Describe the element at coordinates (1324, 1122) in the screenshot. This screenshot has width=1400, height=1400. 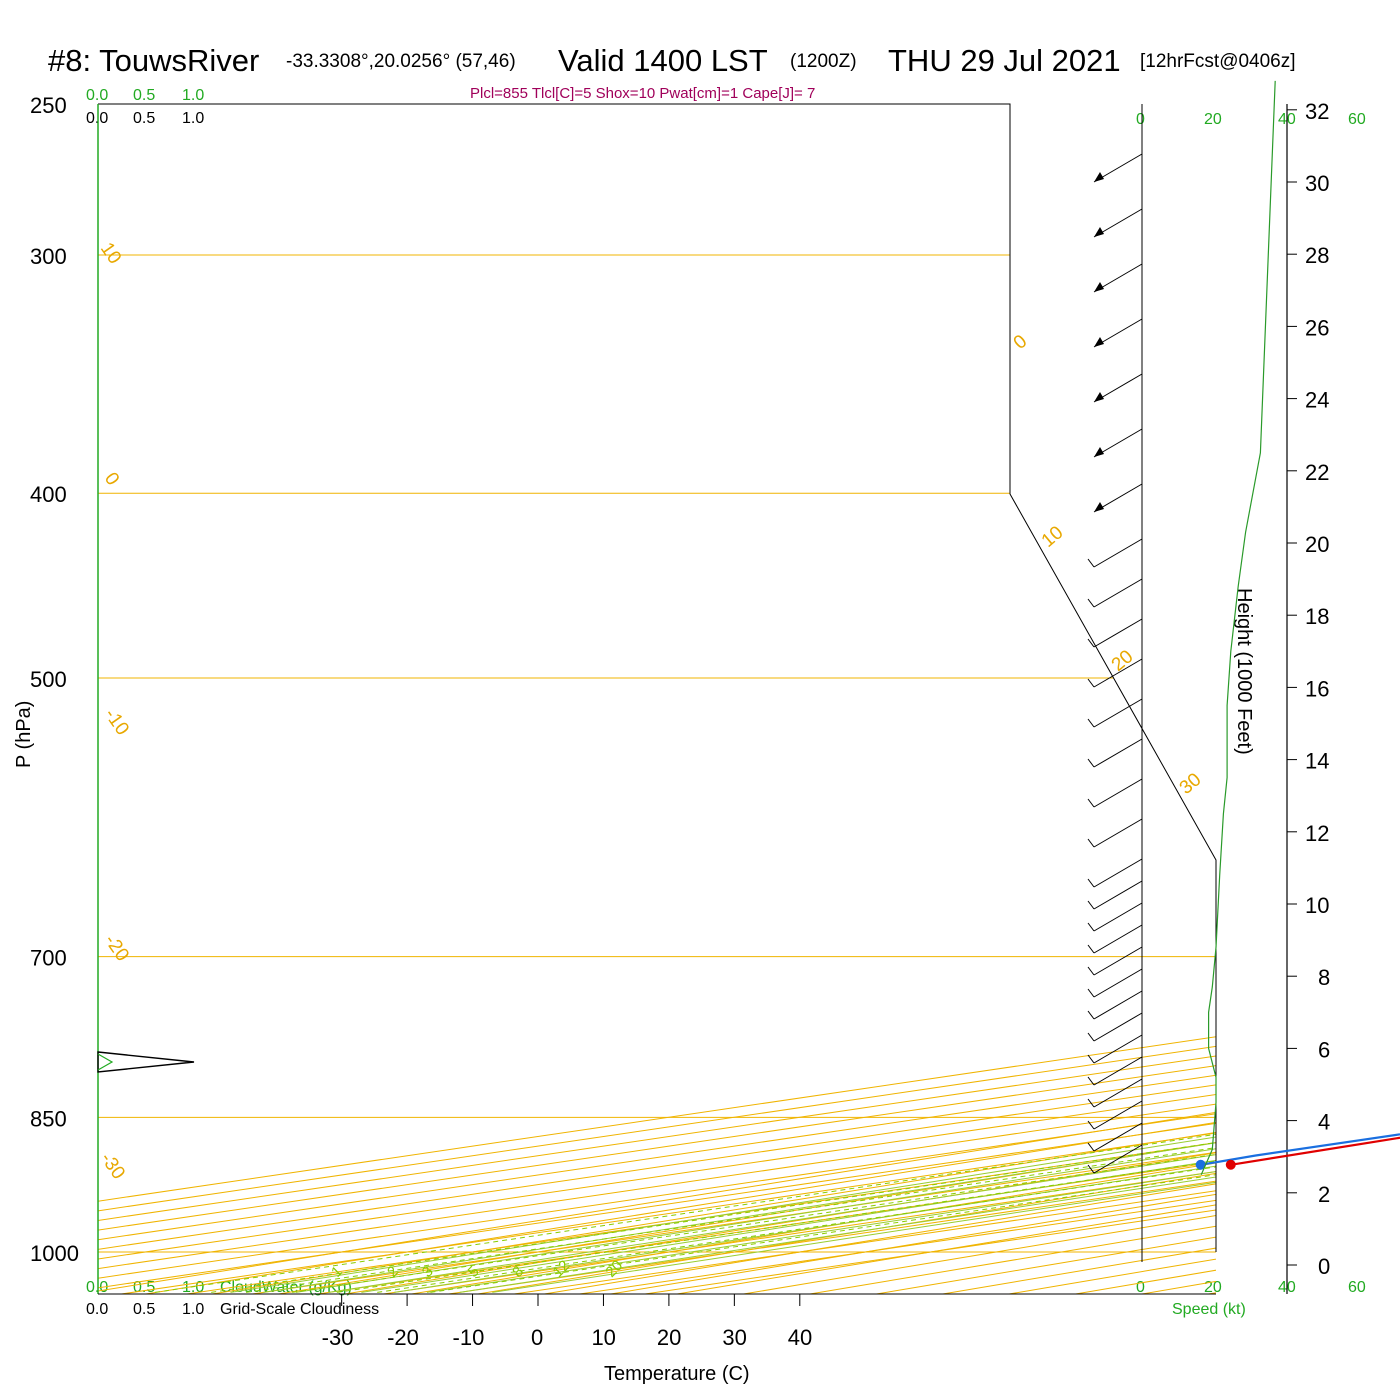
I see `height-tick-label: 4` at that location.